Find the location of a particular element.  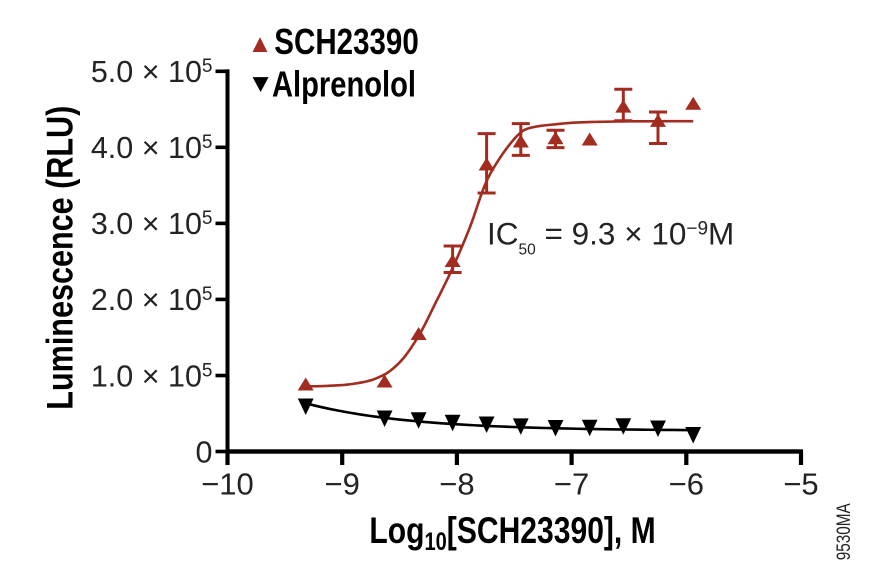

svg-text: −6 is located at coordinates (686, 483).